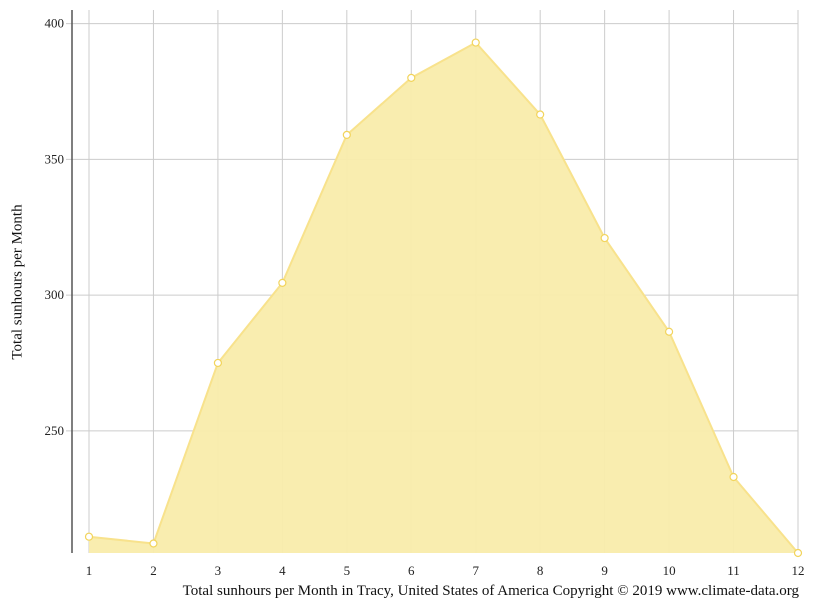 This screenshot has width=815, height=611. What do you see at coordinates (733, 570) in the screenshot?
I see `x-tick-label: 11` at bounding box center [733, 570].